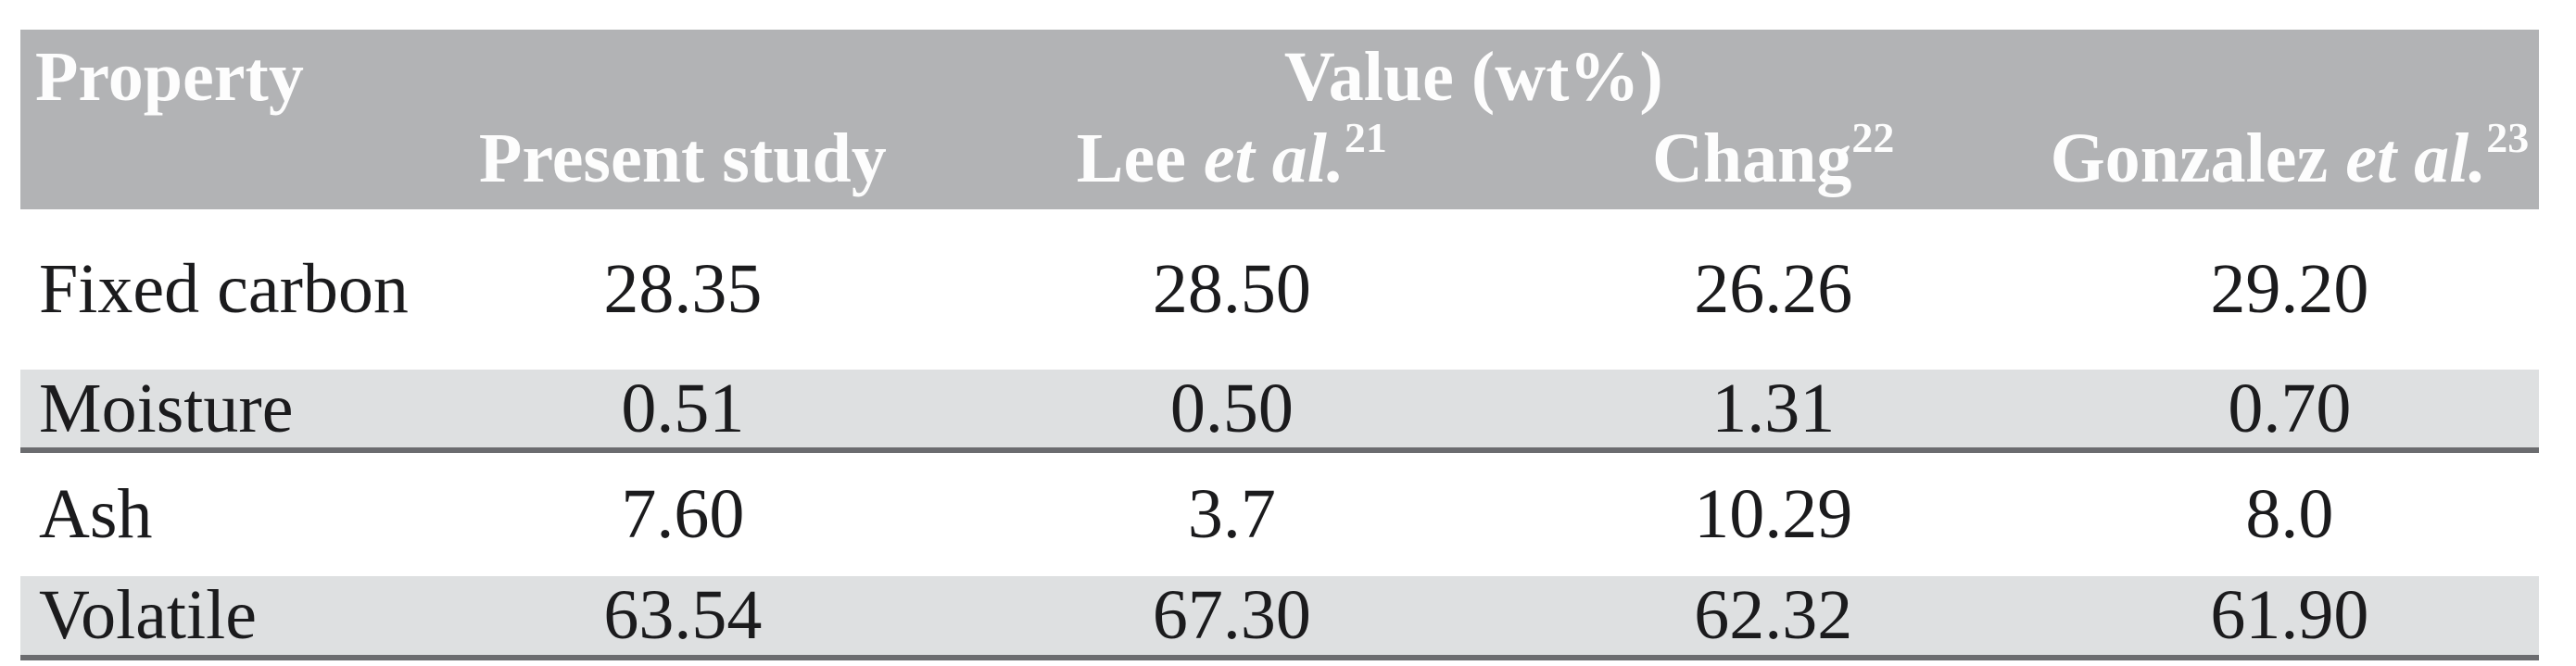 This screenshot has width=2576, height=666. Describe the element at coordinates (1232, 617) in the screenshot. I see `value-cell: 67.30` at that location.